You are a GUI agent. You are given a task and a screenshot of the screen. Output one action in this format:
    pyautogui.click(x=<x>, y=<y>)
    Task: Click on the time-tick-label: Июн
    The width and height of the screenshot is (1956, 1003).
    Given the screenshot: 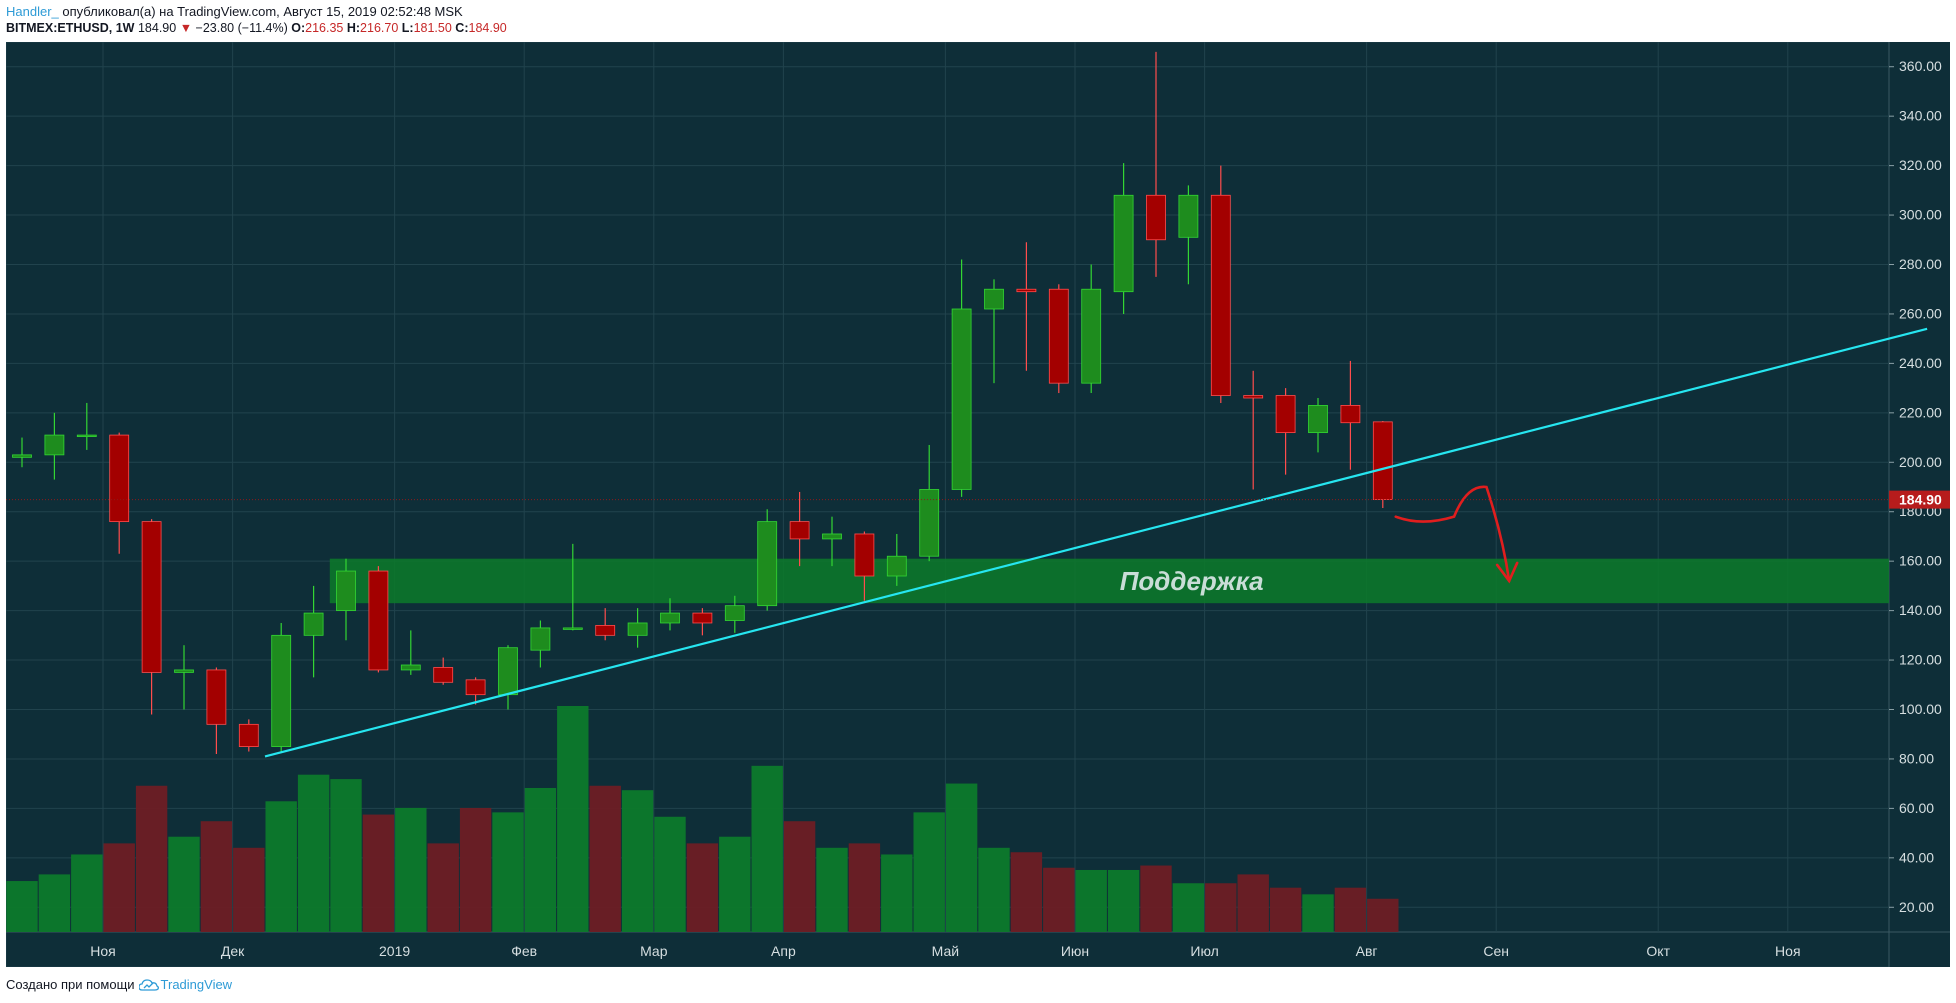 What is the action you would take?
    pyautogui.click(x=1075, y=951)
    